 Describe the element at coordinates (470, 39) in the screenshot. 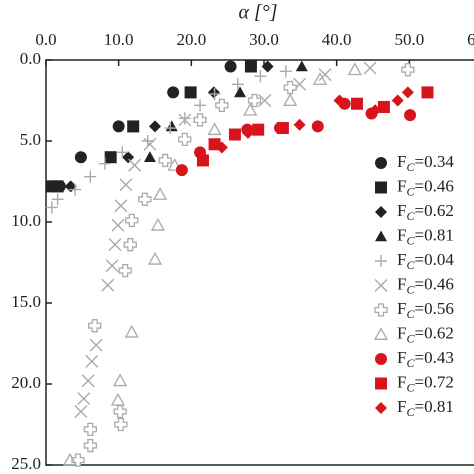

I see `x-tick-label: 60.0` at that location.